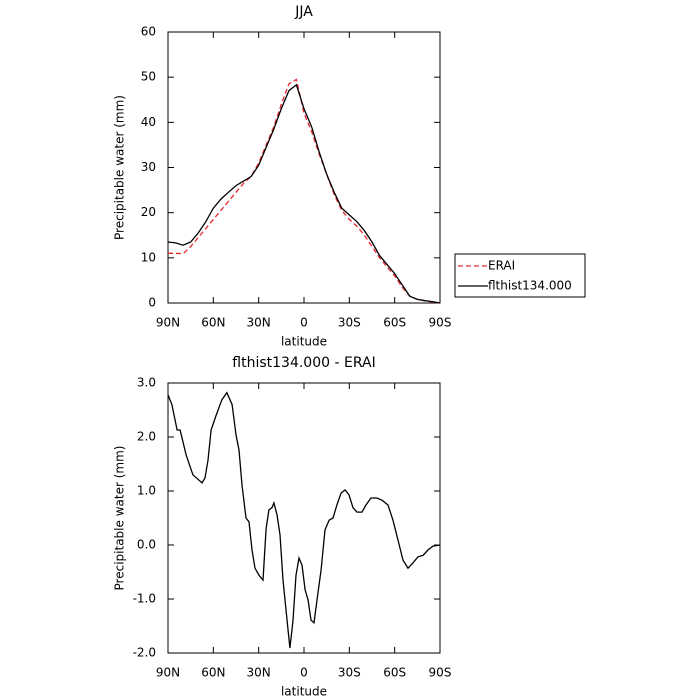 The height and width of the screenshot is (700, 700). Describe the element at coordinates (144, 653) in the screenshot. I see `y-tick-label: -2.0` at that location.